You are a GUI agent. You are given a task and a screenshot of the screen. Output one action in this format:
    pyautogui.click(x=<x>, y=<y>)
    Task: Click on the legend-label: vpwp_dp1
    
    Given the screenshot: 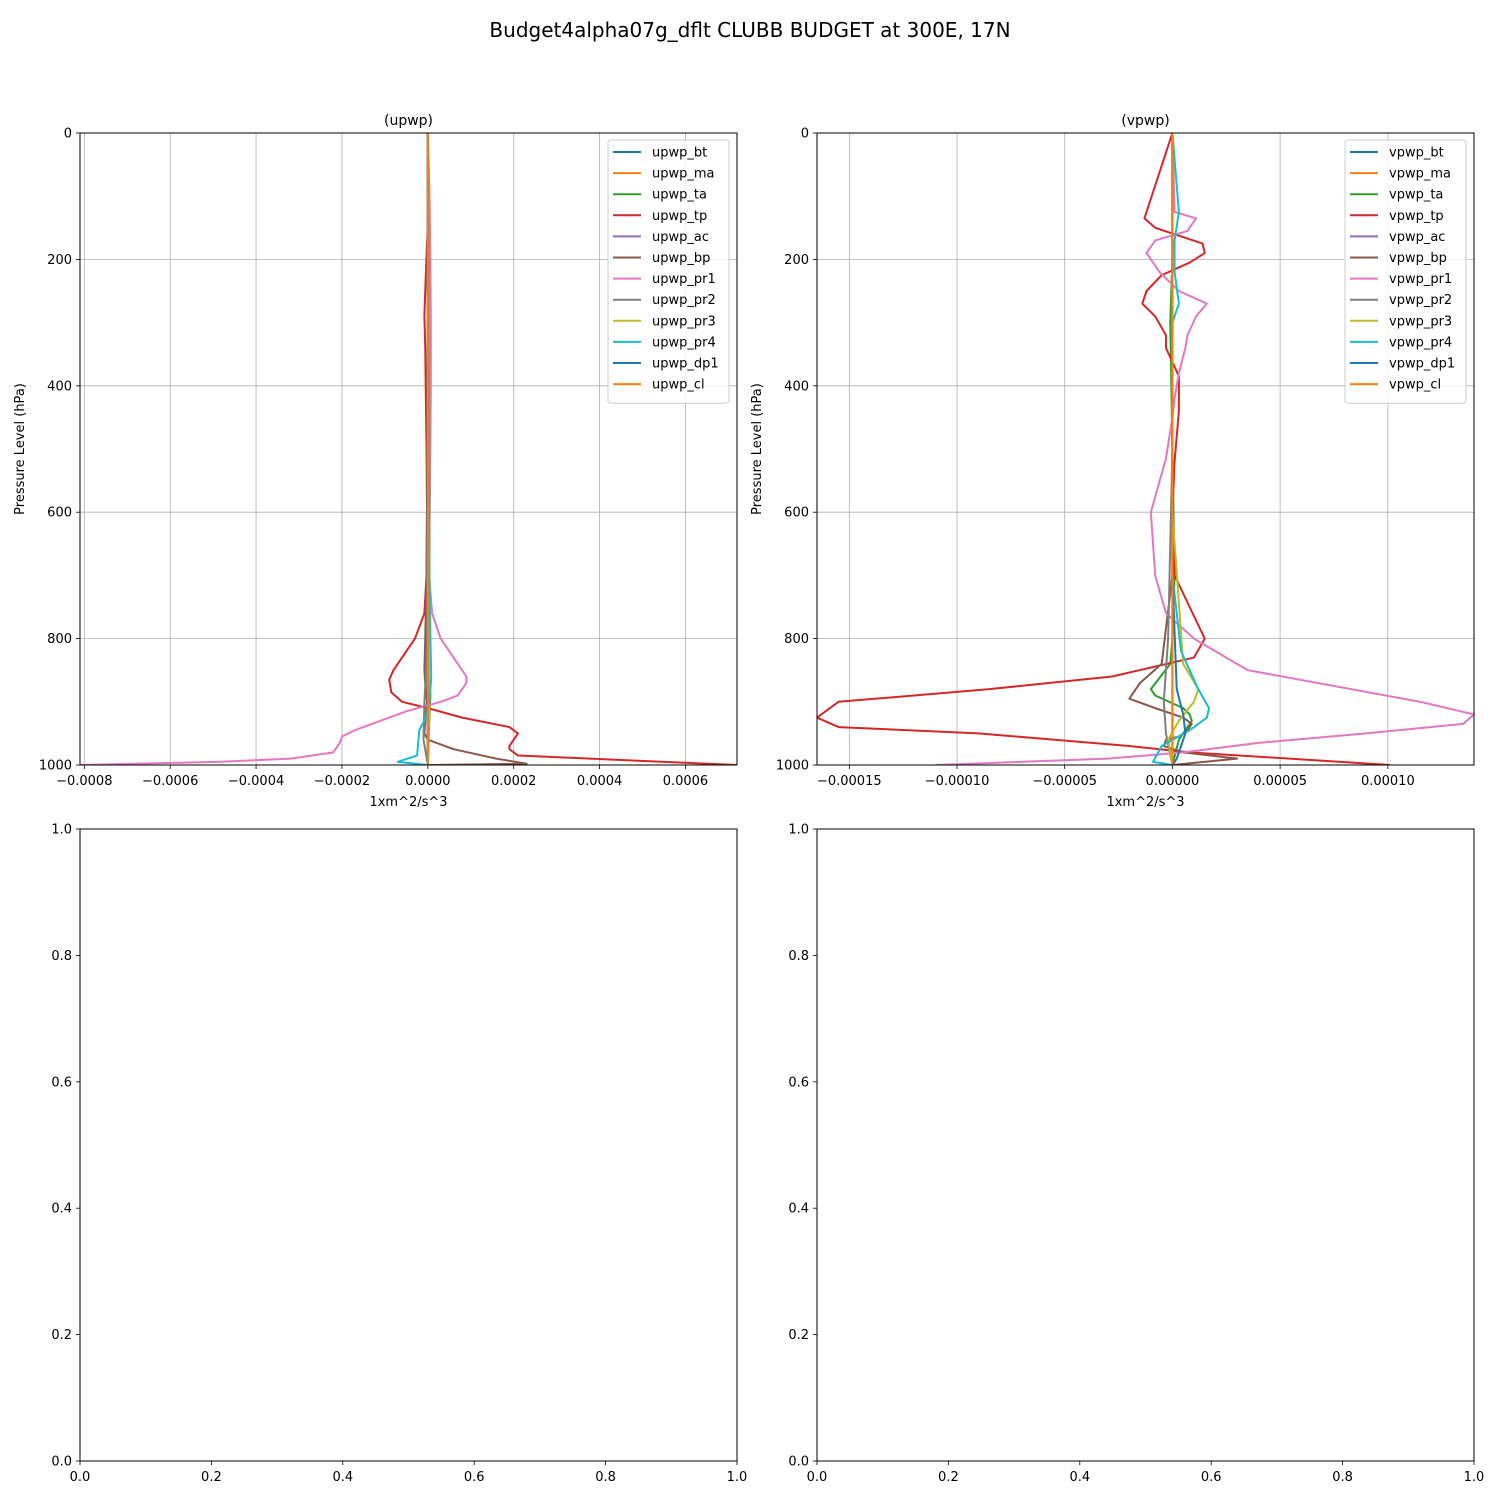 What is the action you would take?
    pyautogui.click(x=1422, y=364)
    